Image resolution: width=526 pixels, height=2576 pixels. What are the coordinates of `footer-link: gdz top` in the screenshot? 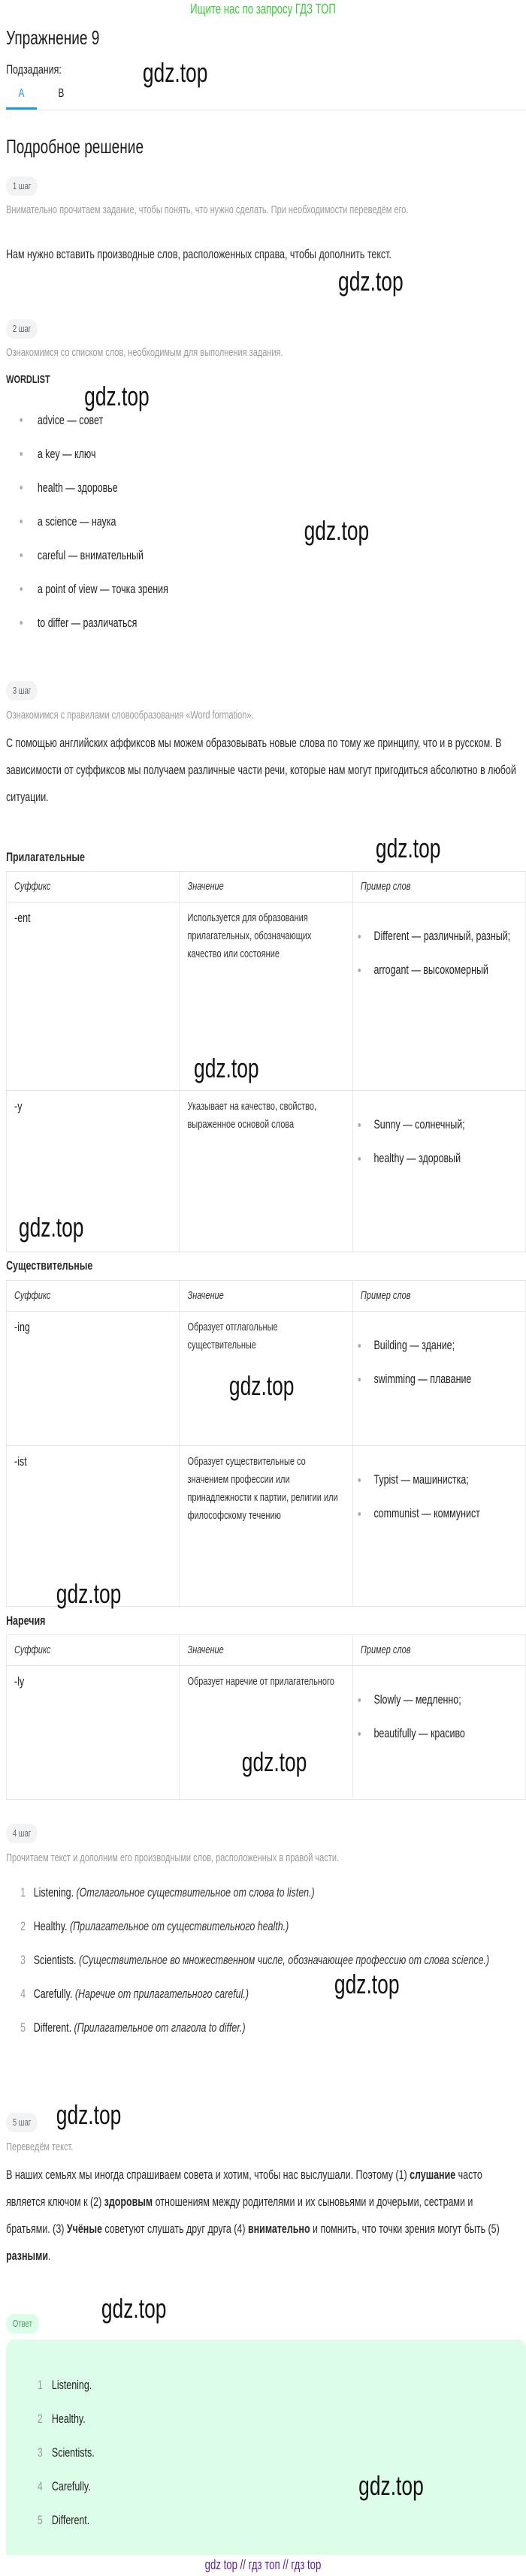 It's located at (221, 2564).